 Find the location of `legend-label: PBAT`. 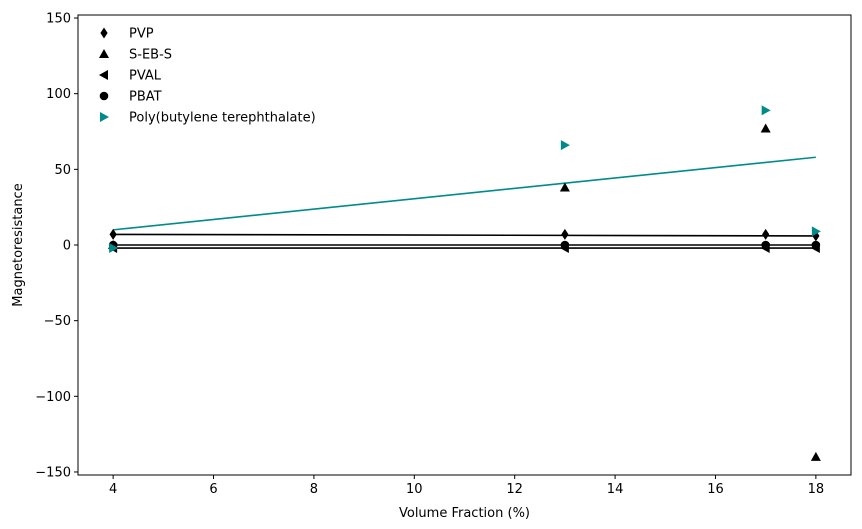

legend-label: PBAT is located at coordinates (145, 97).